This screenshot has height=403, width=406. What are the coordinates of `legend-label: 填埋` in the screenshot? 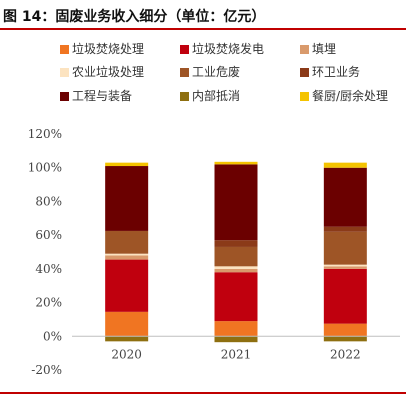 It's located at (324, 49).